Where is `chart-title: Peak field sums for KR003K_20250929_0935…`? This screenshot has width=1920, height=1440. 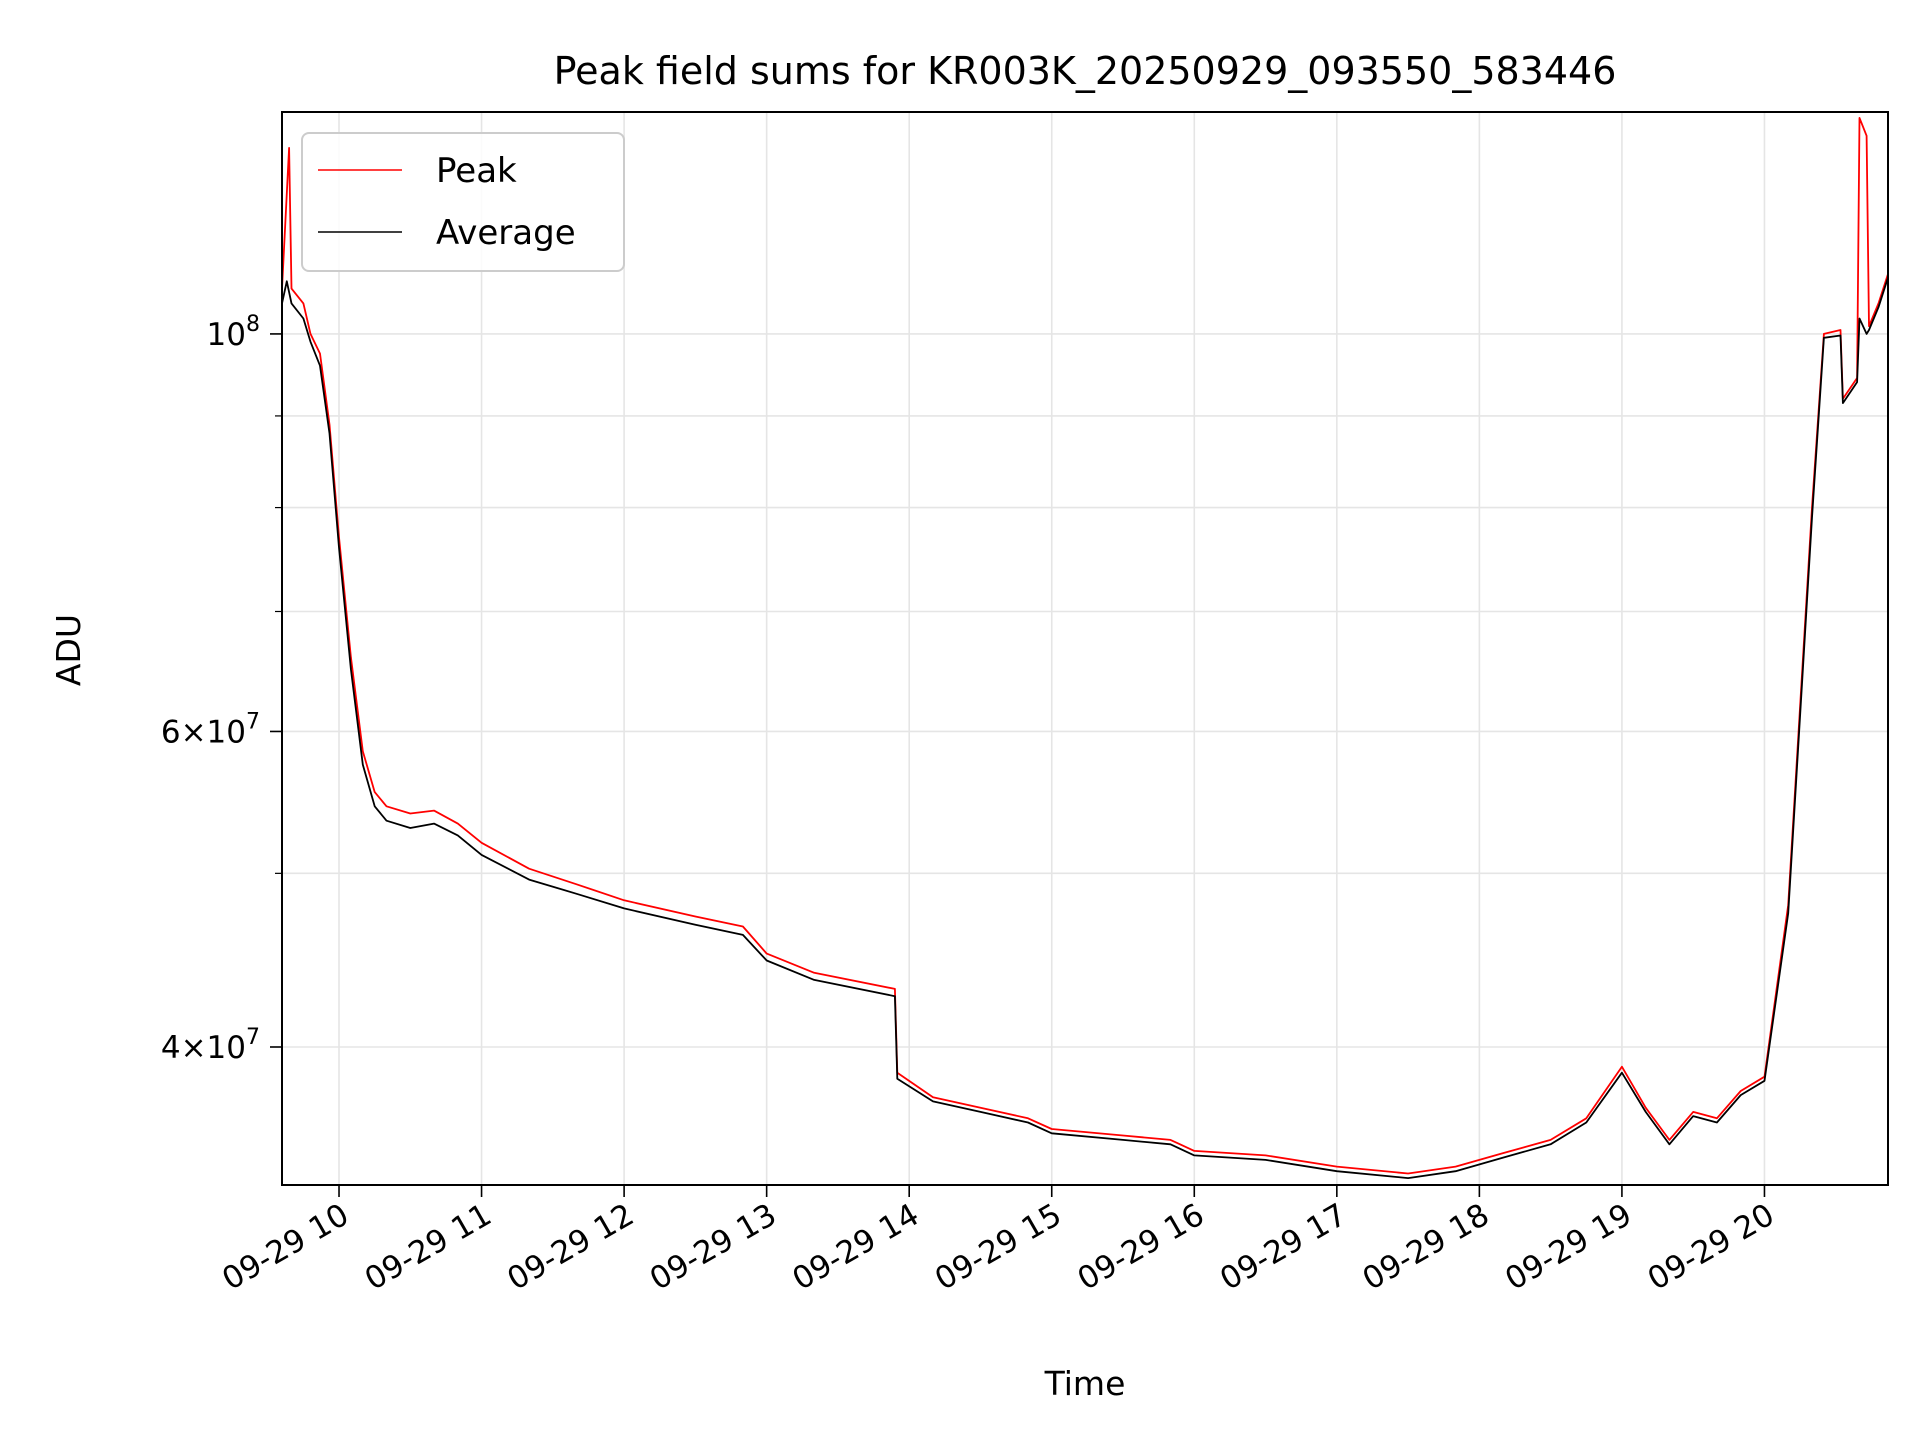
chart-title: Peak field sums for KR003K_20250929_0935… is located at coordinates (1085, 71).